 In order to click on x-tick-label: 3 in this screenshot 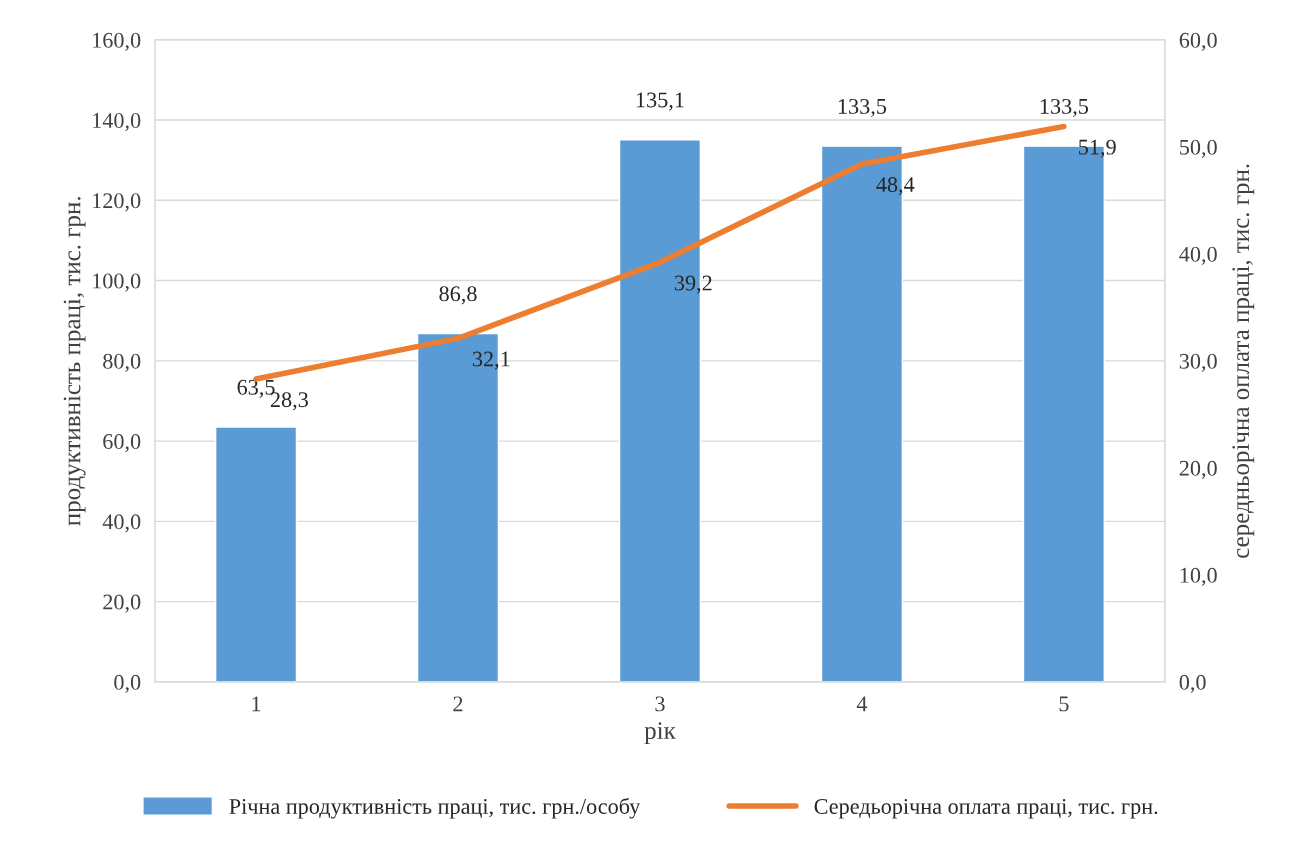, I will do `click(660, 704)`.